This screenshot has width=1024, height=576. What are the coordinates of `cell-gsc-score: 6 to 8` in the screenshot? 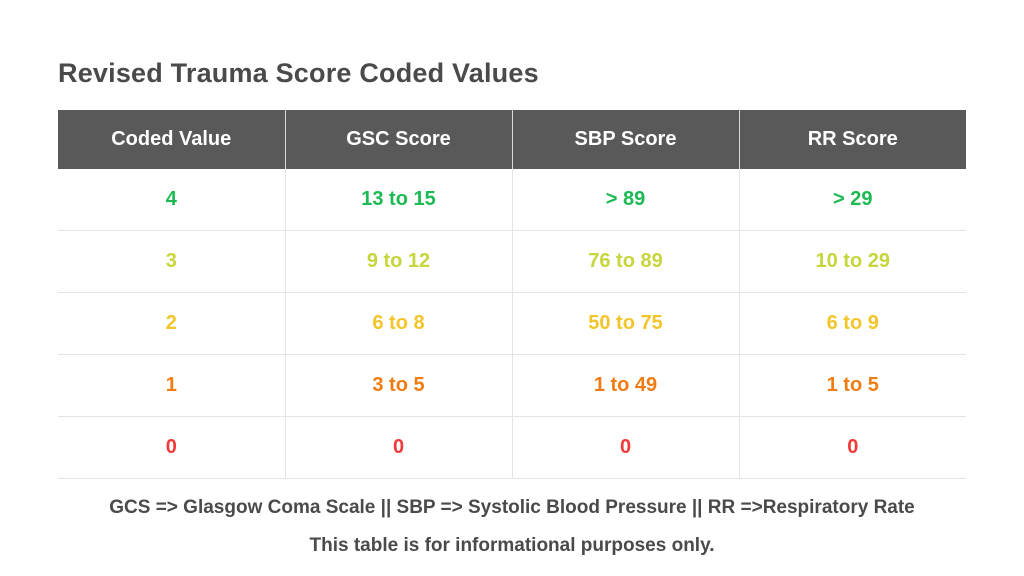 It's located at (399, 323).